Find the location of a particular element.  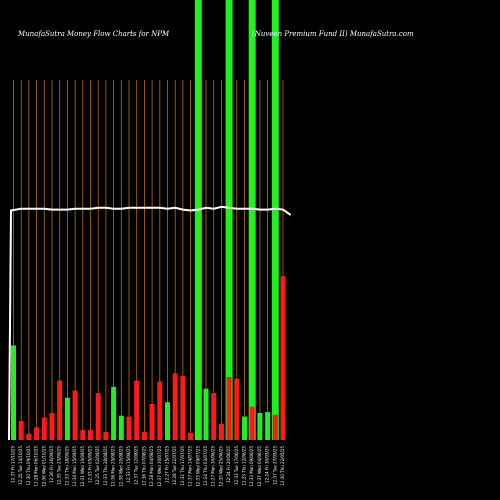

x-tick-label: 12:28 Tue 22/07/25 is located at coordinates (174, 465).